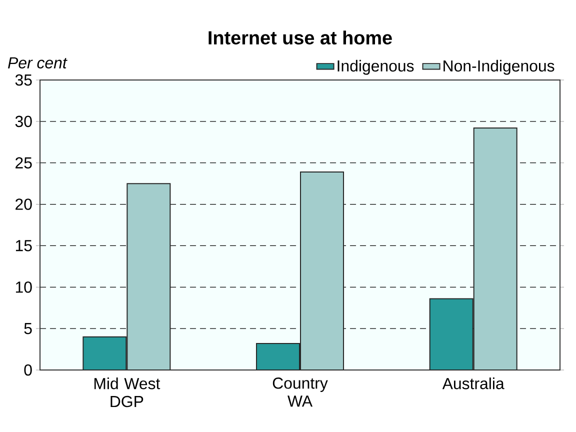 Image resolution: width=576 pixels, height=432 pixels. What do you see at coordinates (499, 67) in the screenshot?
I see `legend-label: Non-Indigenous` at bounding box center [499, 67].